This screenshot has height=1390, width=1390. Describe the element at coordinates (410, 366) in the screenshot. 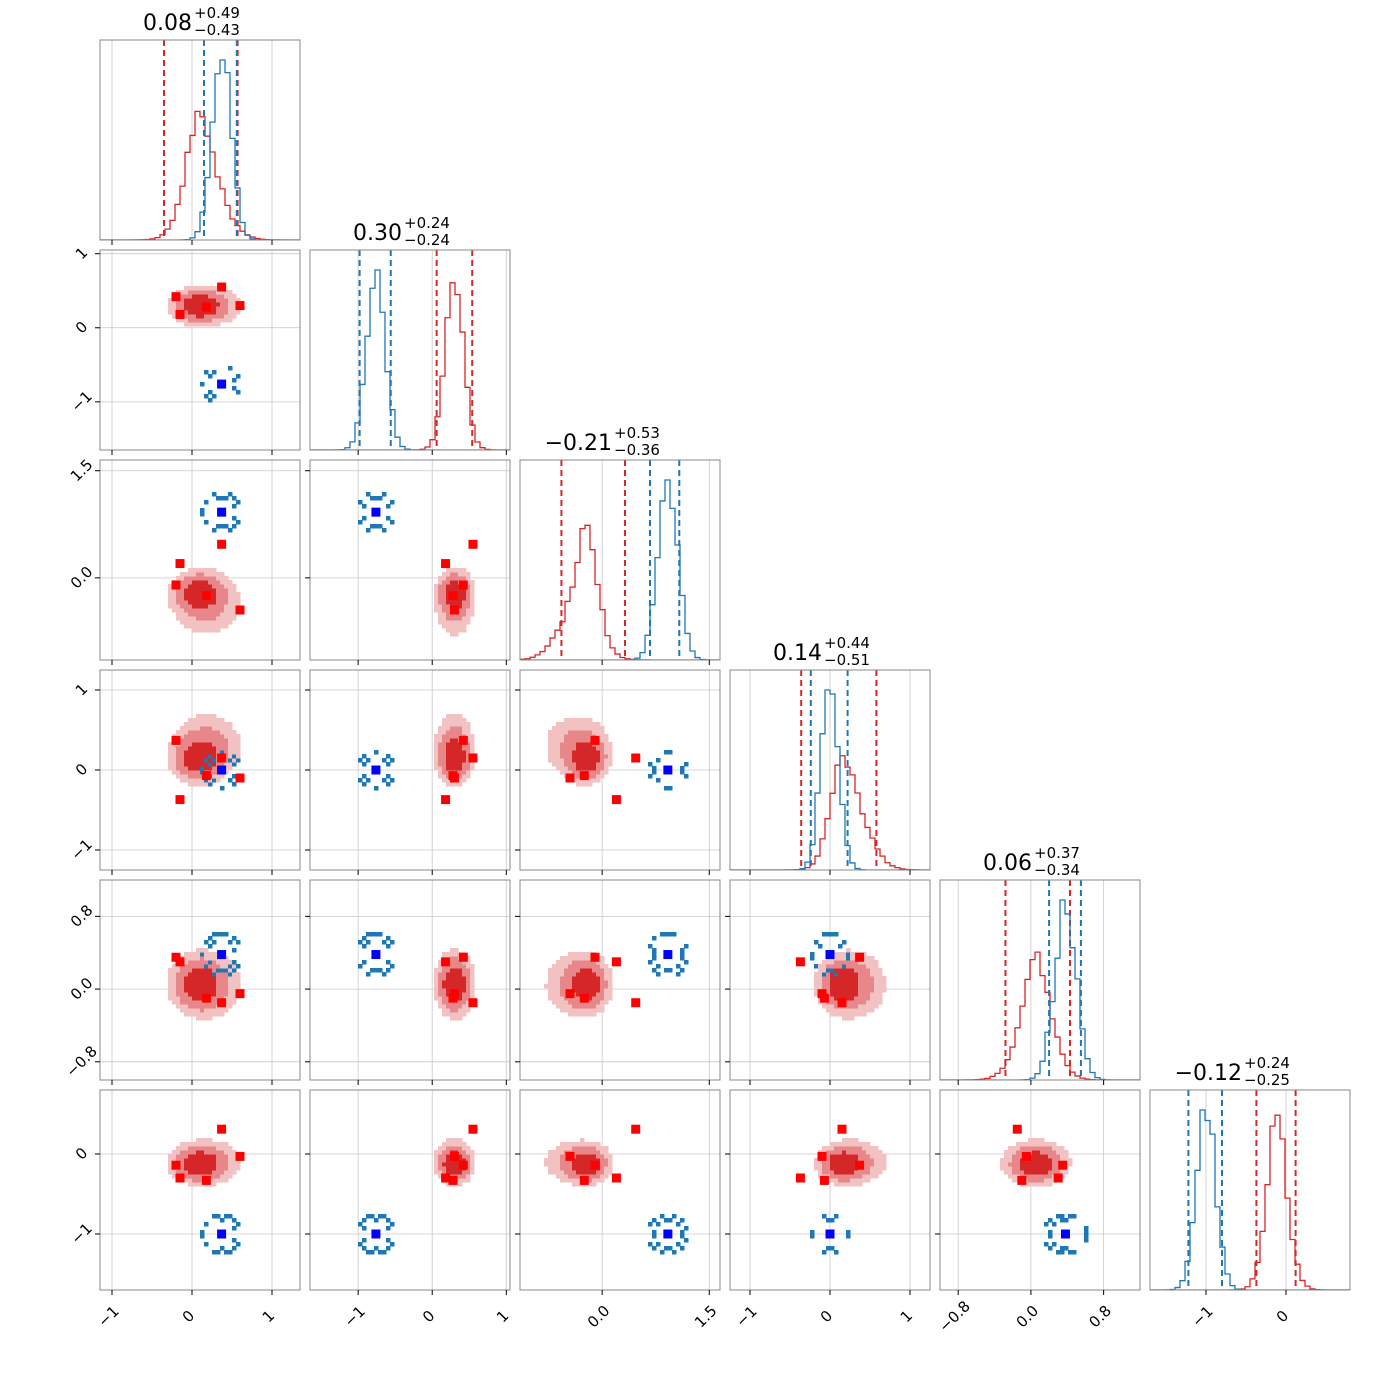

I see `histogram-red` at that location.